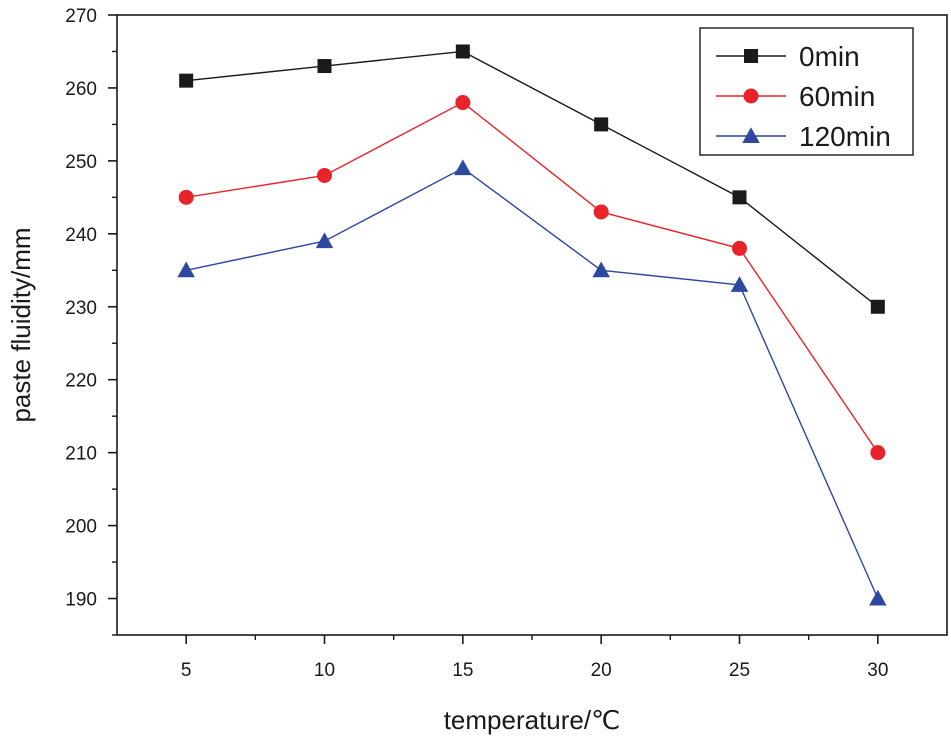 This screenshot has width=951, height=738. Describe the element at coordinates (81, 16) in the screenshot. I see `y-tick-label: 270` at that location.